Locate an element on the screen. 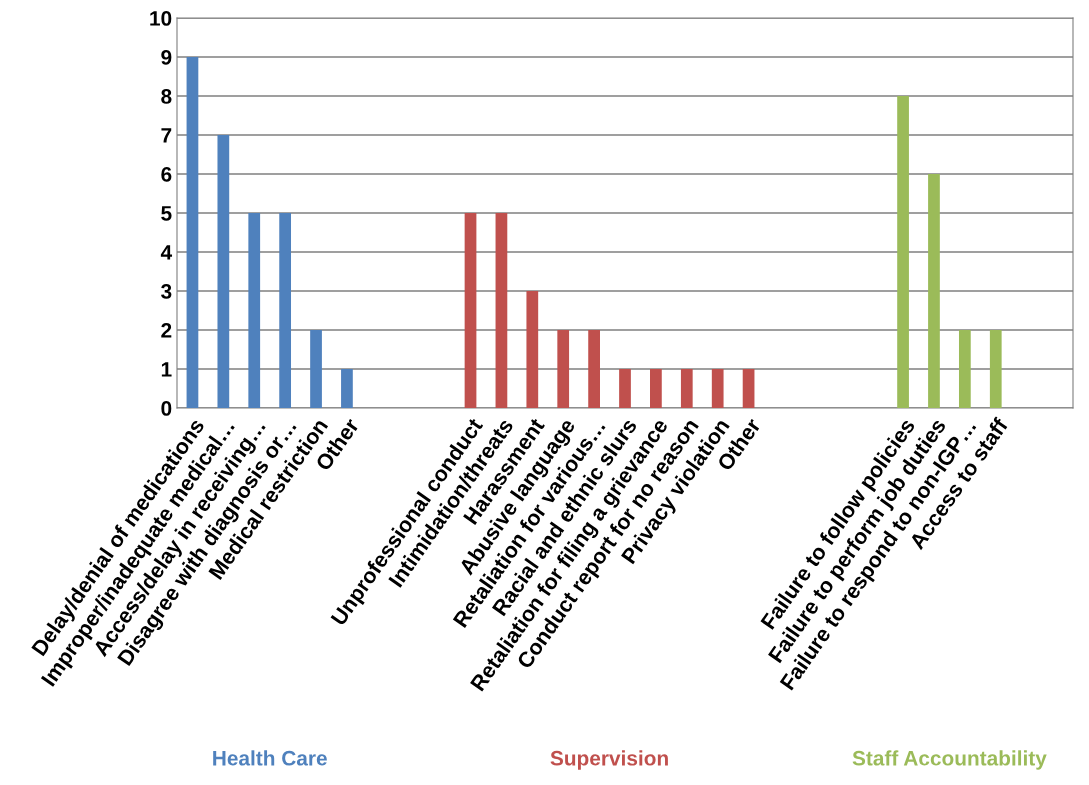 This screenshot has width=1089, height=785. text: Health Care is located at coordinates (270, 758).